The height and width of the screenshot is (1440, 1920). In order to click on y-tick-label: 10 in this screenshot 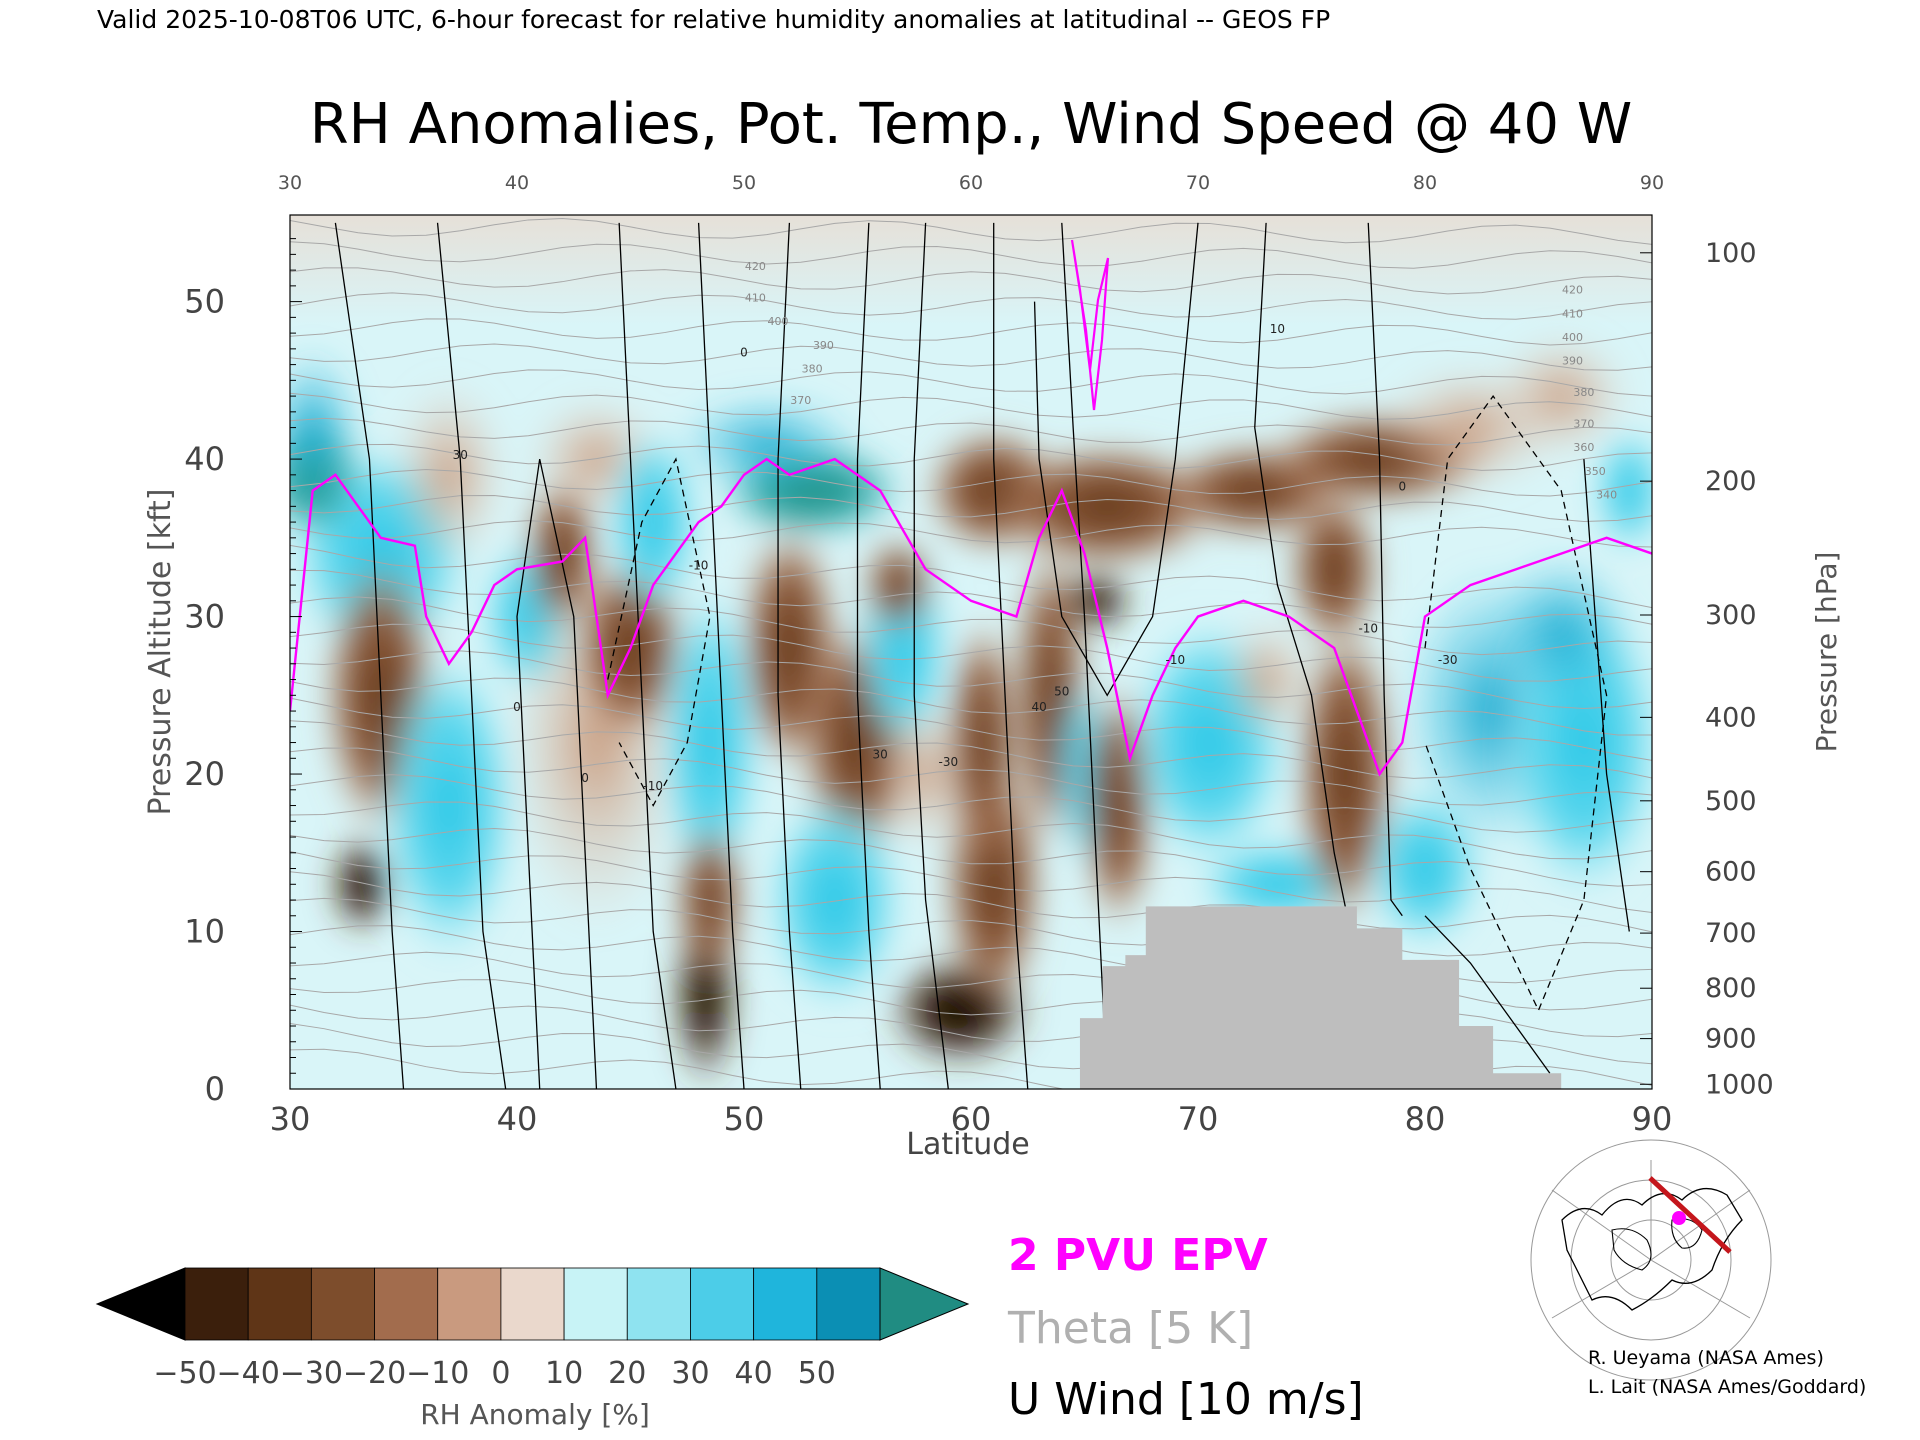, I will do `click(204, 932)`.